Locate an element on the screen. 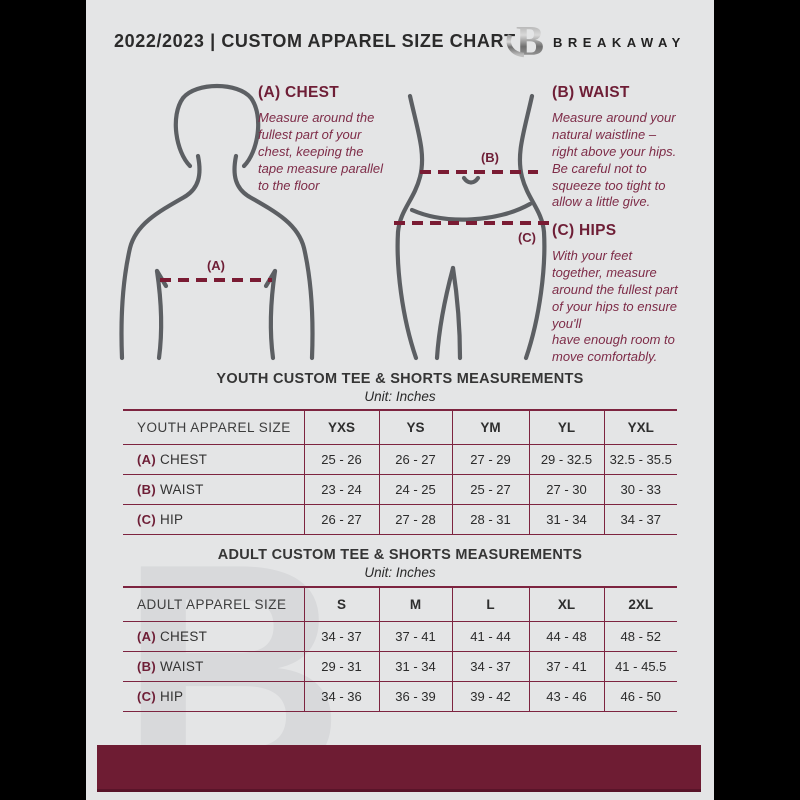 Image resolution: width=800 pixels, height=800 pixels. adult-header-row: ADULT APPAREL SIZE S M L XL 2XL is located at coordinates (400, 604).